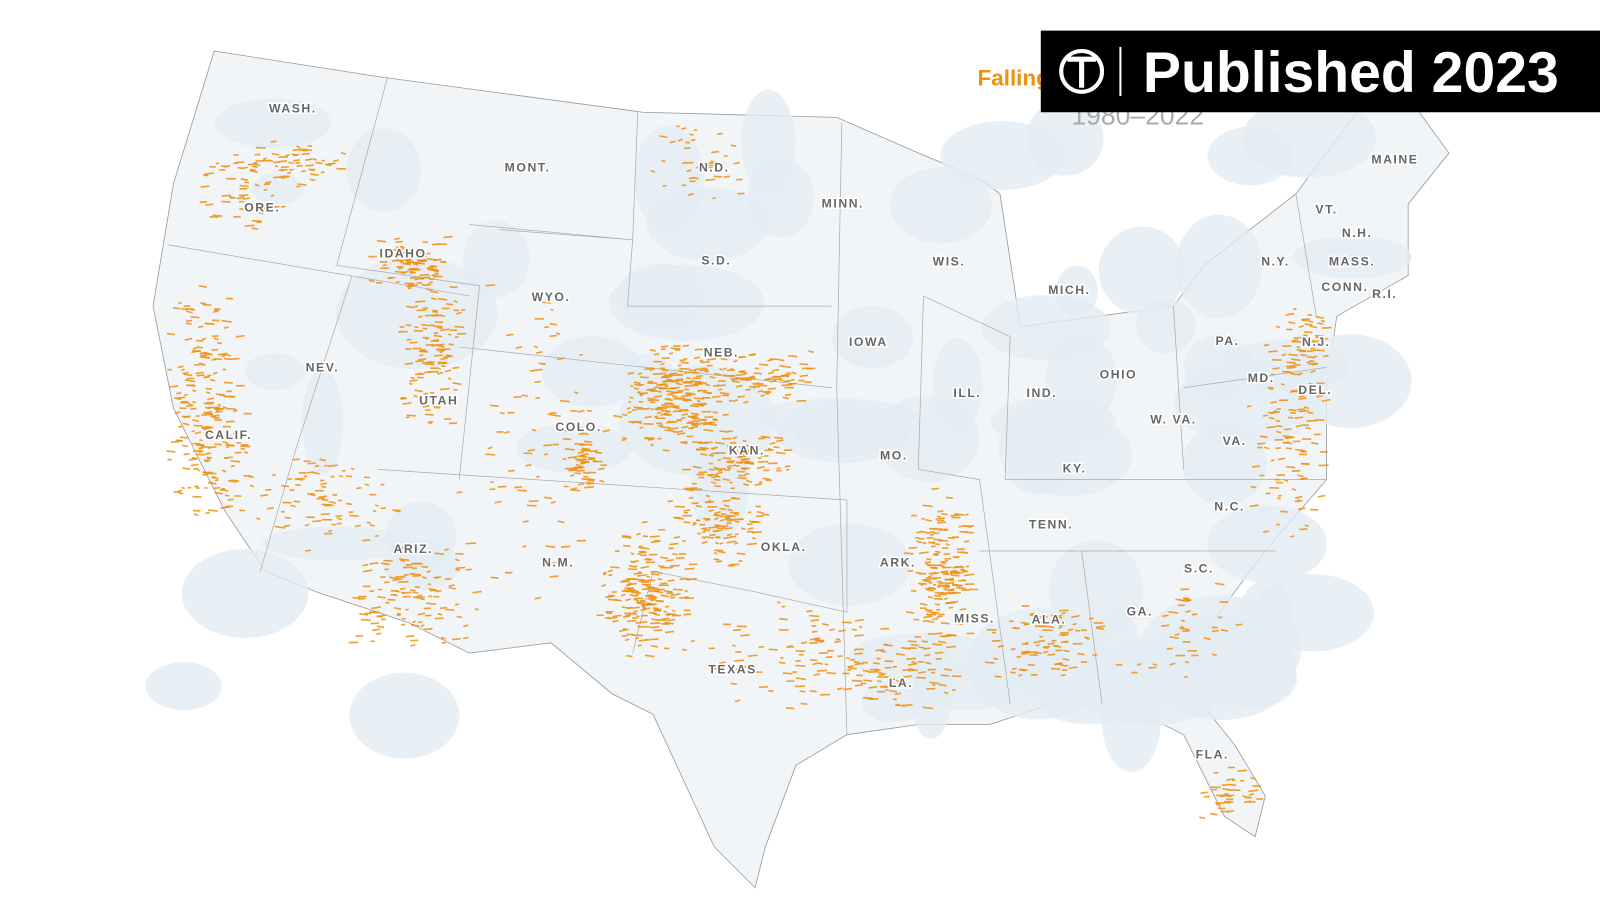 The width and height of the screenshot is (1600, 900). Describe the element at coordinates (1118, 375) in the screenshot. I see `state-label: OHIO` at that location.